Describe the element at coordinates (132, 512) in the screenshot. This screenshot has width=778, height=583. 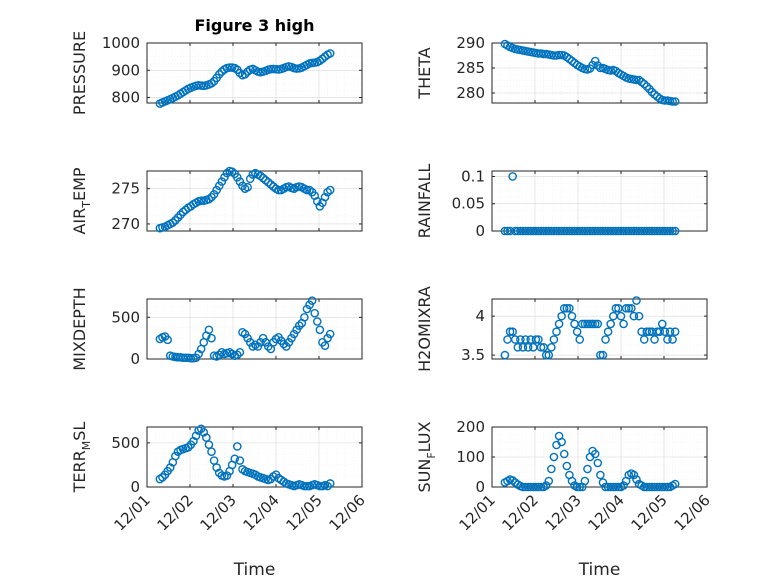
I see `x-tick-label: 12/01` at that location.